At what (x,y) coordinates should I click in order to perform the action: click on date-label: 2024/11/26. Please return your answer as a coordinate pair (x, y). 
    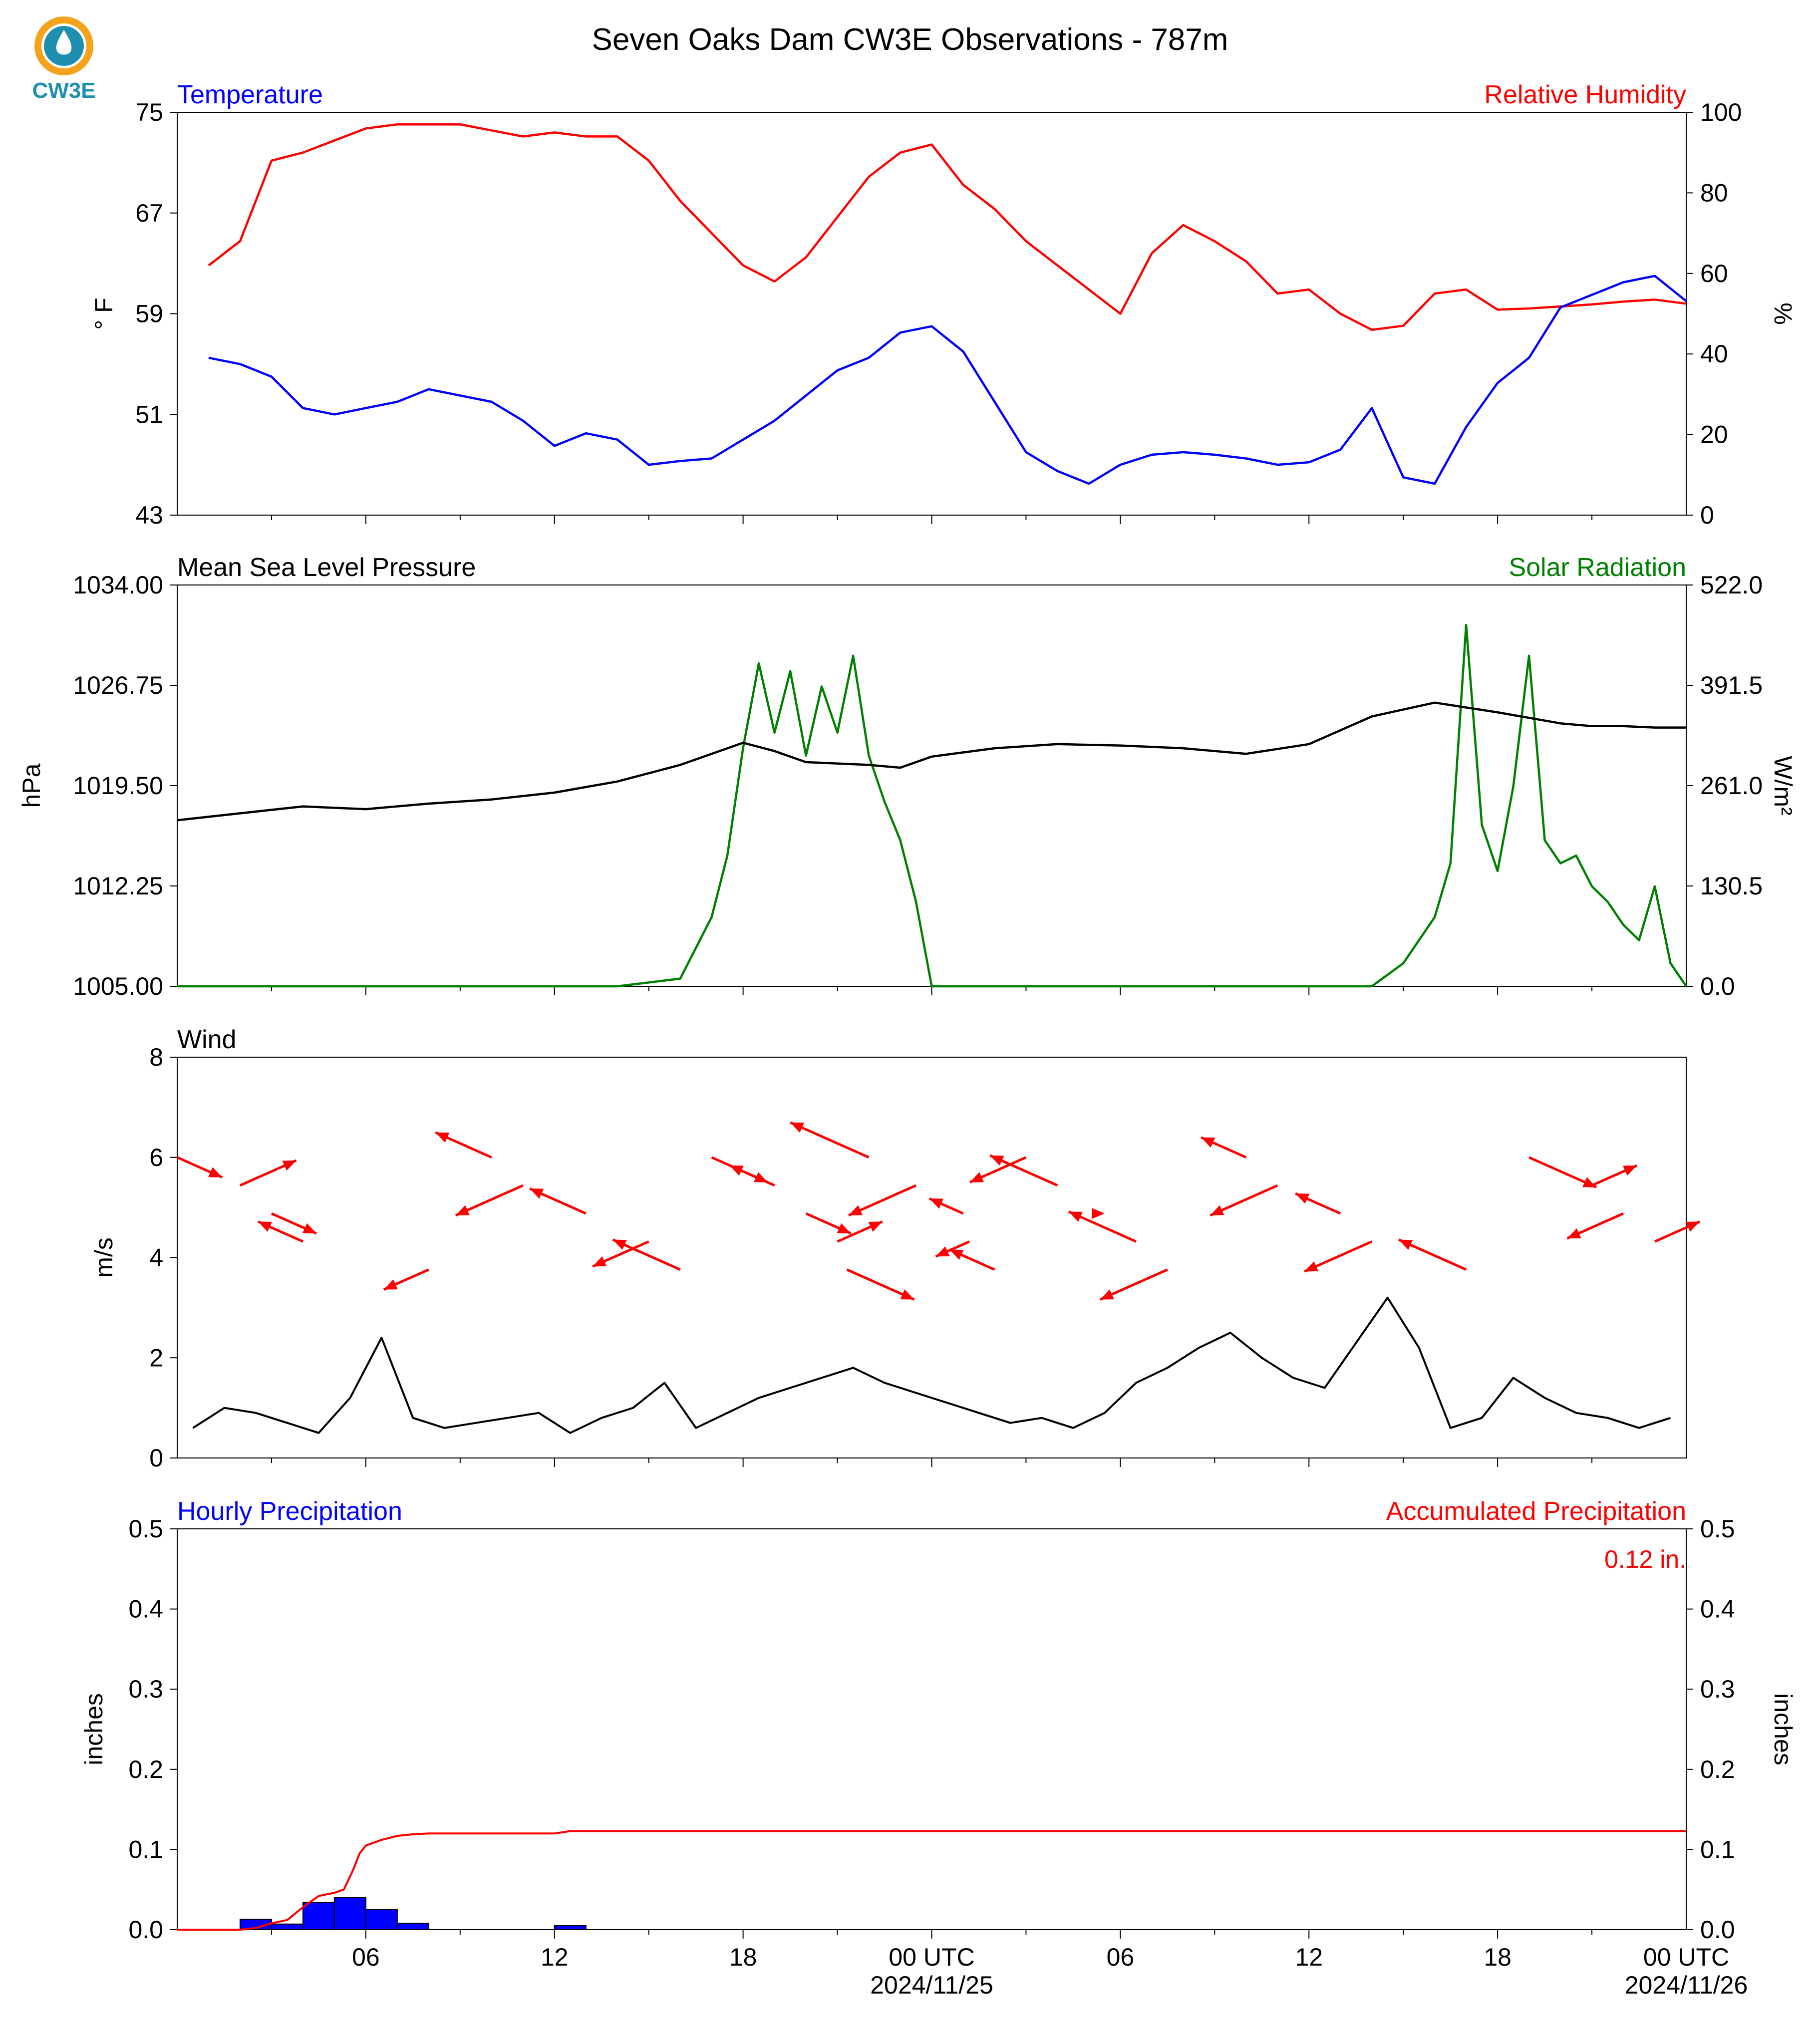
    Looking at the image, I should click on (1686, 1985).